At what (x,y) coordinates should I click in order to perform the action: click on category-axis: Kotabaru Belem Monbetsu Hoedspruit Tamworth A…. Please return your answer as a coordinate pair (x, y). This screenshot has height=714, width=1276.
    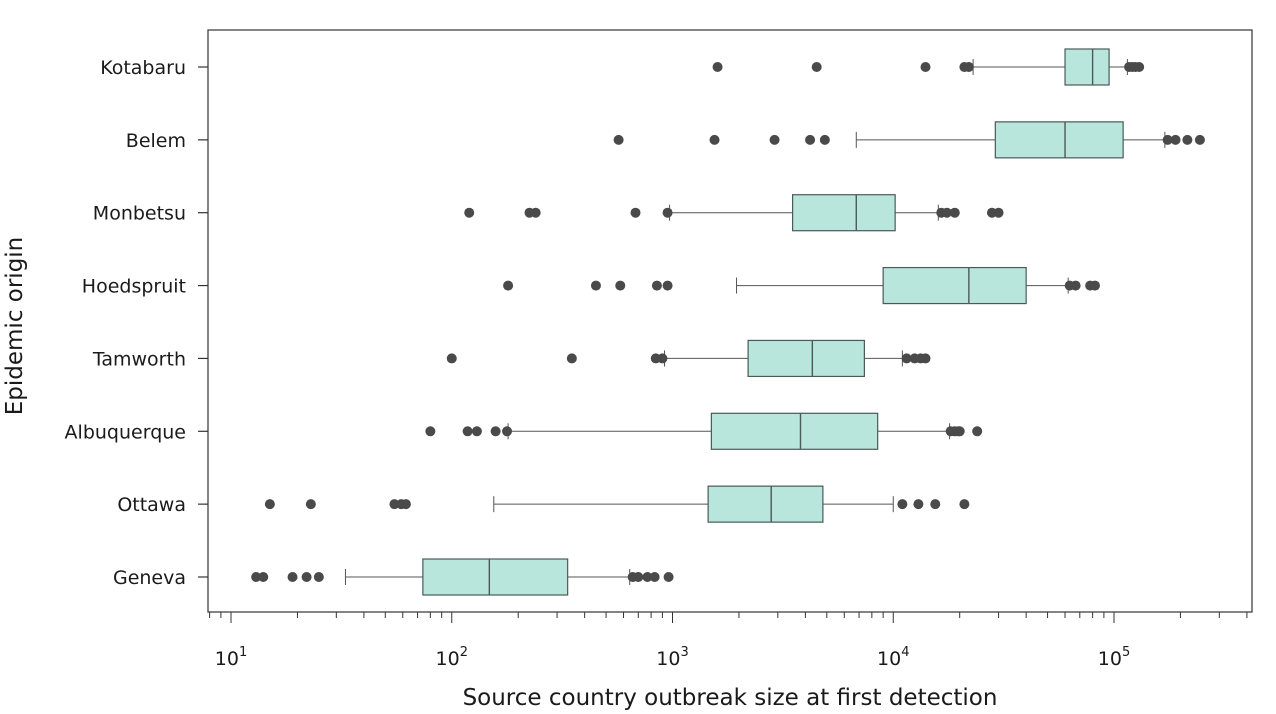
    Looking at the image, I should click on (136, 323).